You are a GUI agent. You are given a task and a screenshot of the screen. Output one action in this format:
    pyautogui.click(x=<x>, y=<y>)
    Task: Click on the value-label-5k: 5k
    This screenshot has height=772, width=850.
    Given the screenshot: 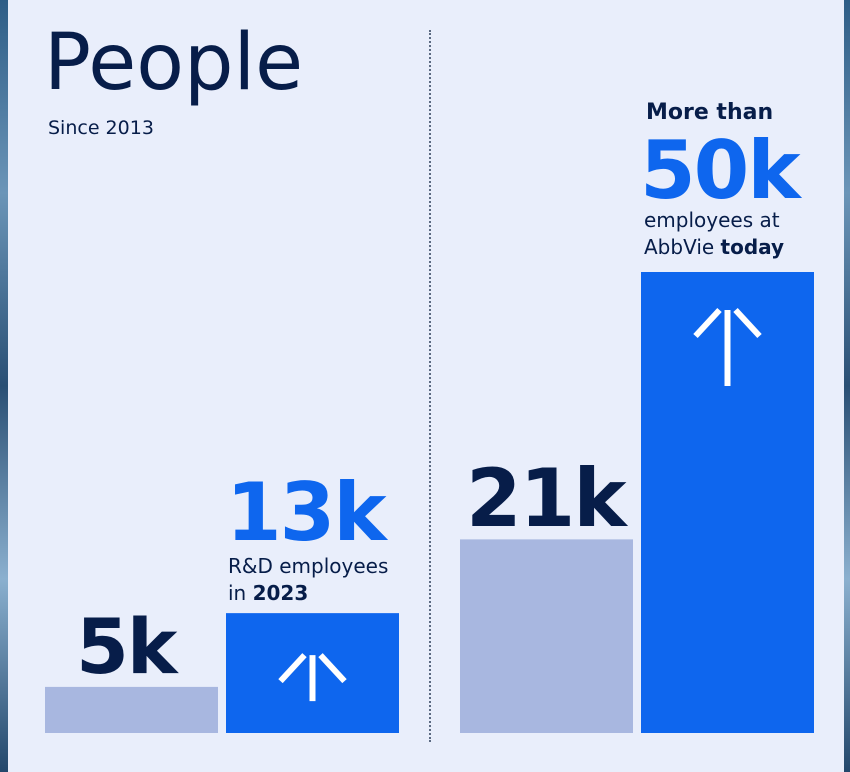 What is the action you would take?
    pyautogui.click(x=126, y=646)
    